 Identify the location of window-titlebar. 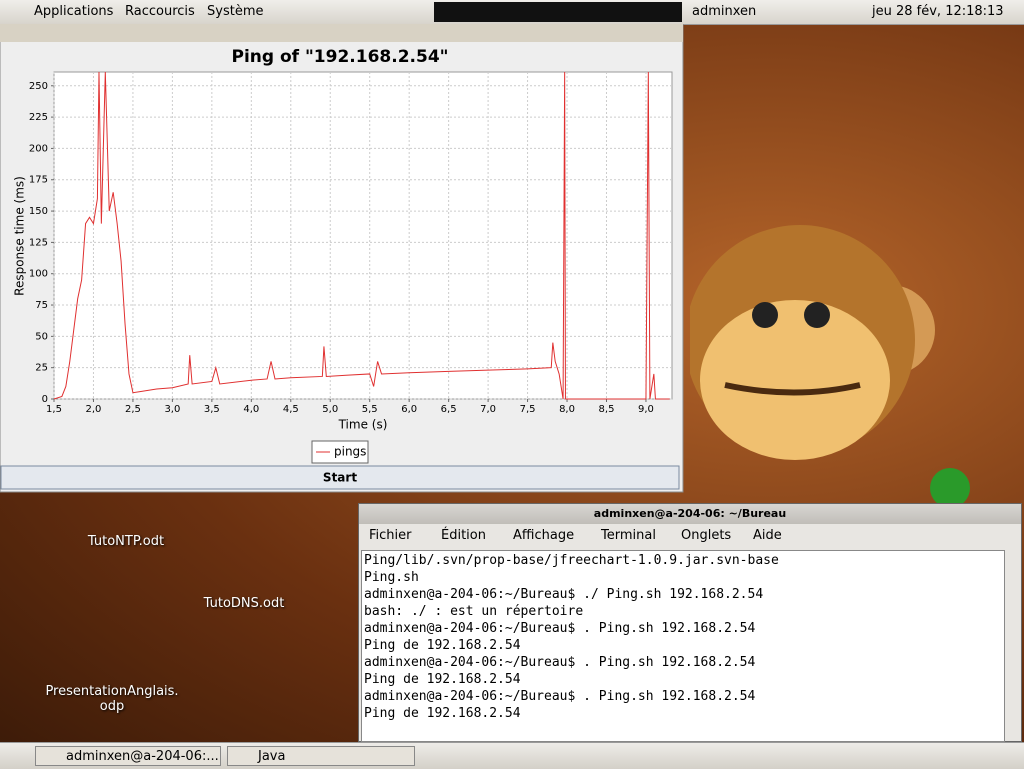
(341, 33).